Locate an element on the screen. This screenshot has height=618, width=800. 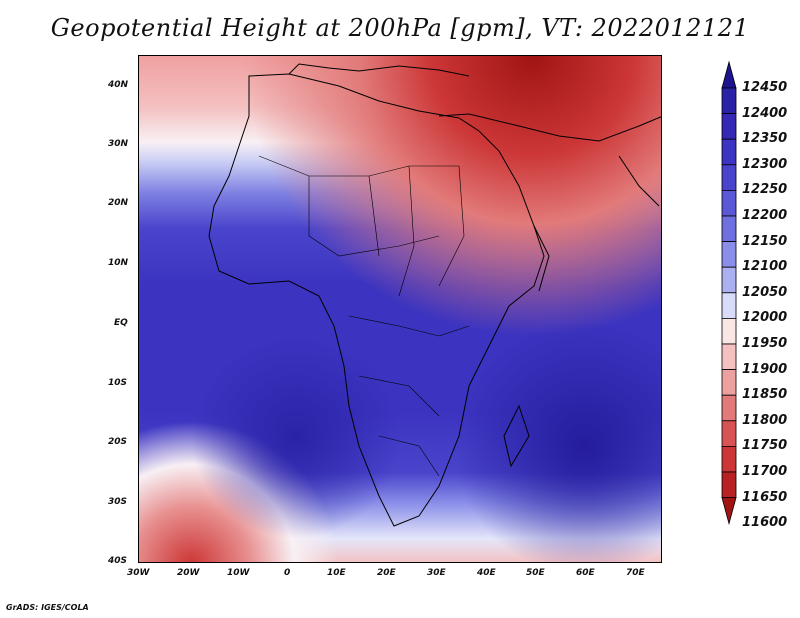
lon-tick: 70E is located at coordinates (635, 573).